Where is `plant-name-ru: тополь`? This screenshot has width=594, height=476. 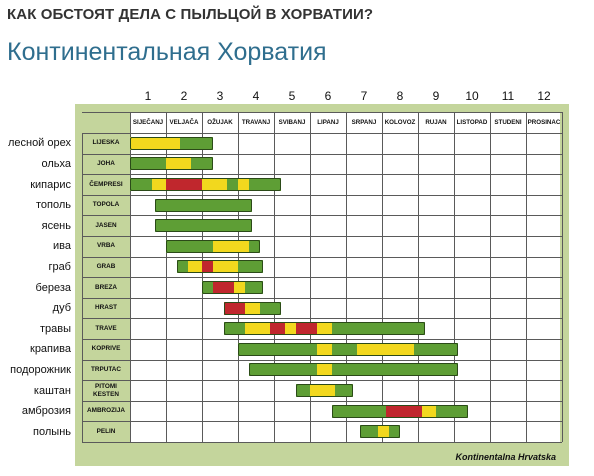 plant-name-ru: тополь is located at coordinates (53, 205).